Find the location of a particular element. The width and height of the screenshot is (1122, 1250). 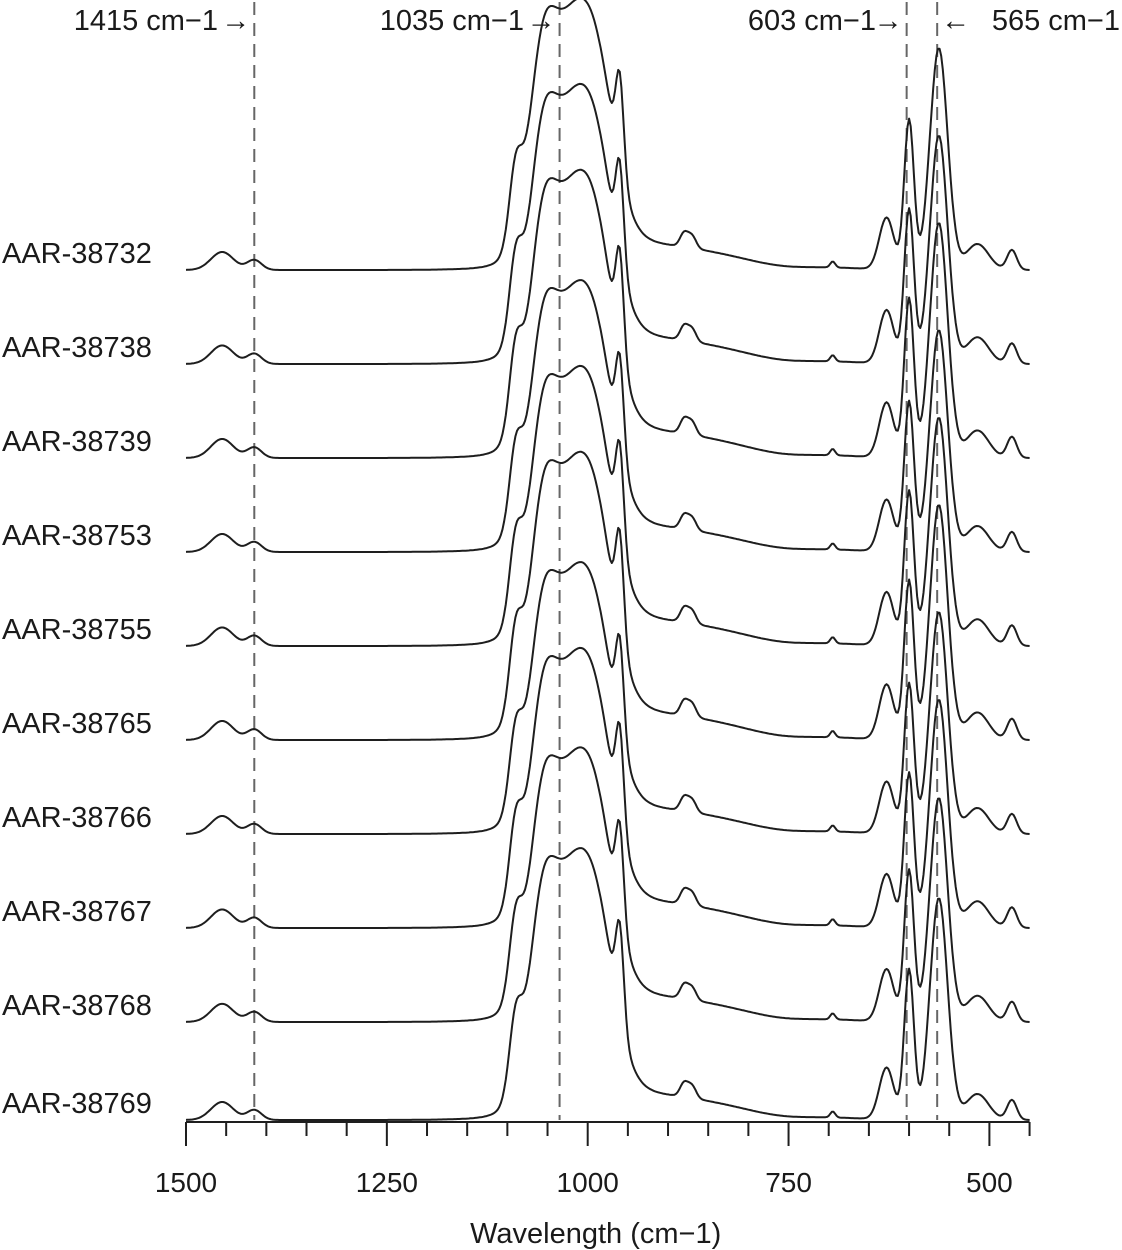

marker-label-565: 565 cm−1 is located at coordinates (1056, 21).